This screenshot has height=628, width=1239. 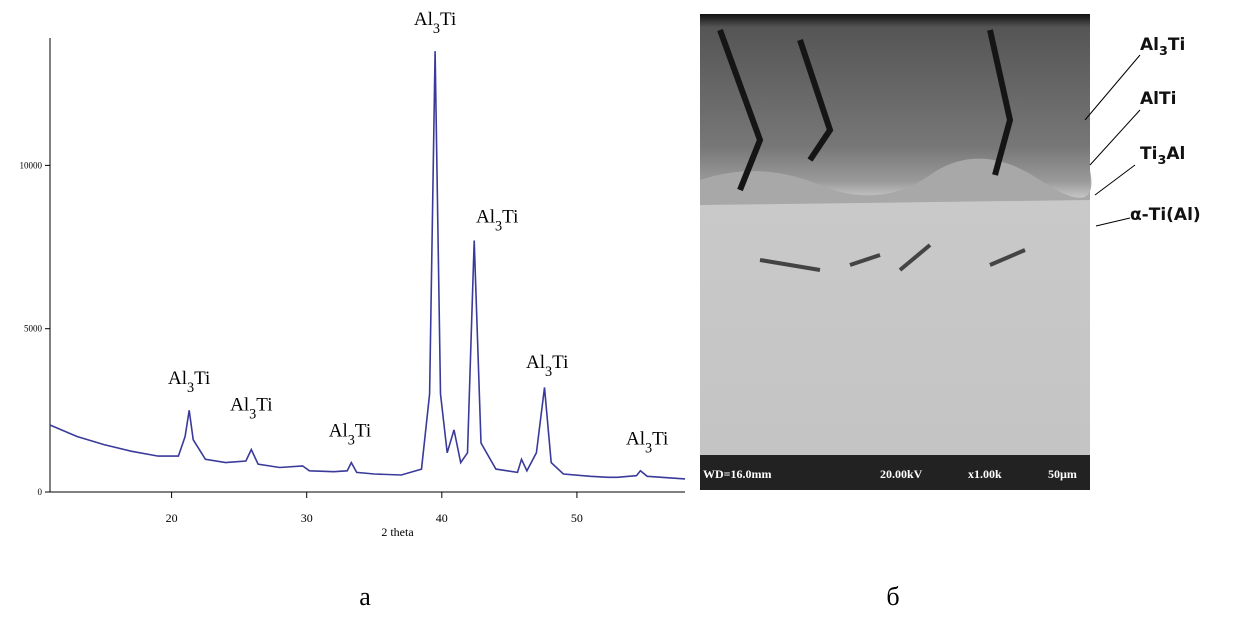 I want to click on caption: а, so click(x=365, y=596).